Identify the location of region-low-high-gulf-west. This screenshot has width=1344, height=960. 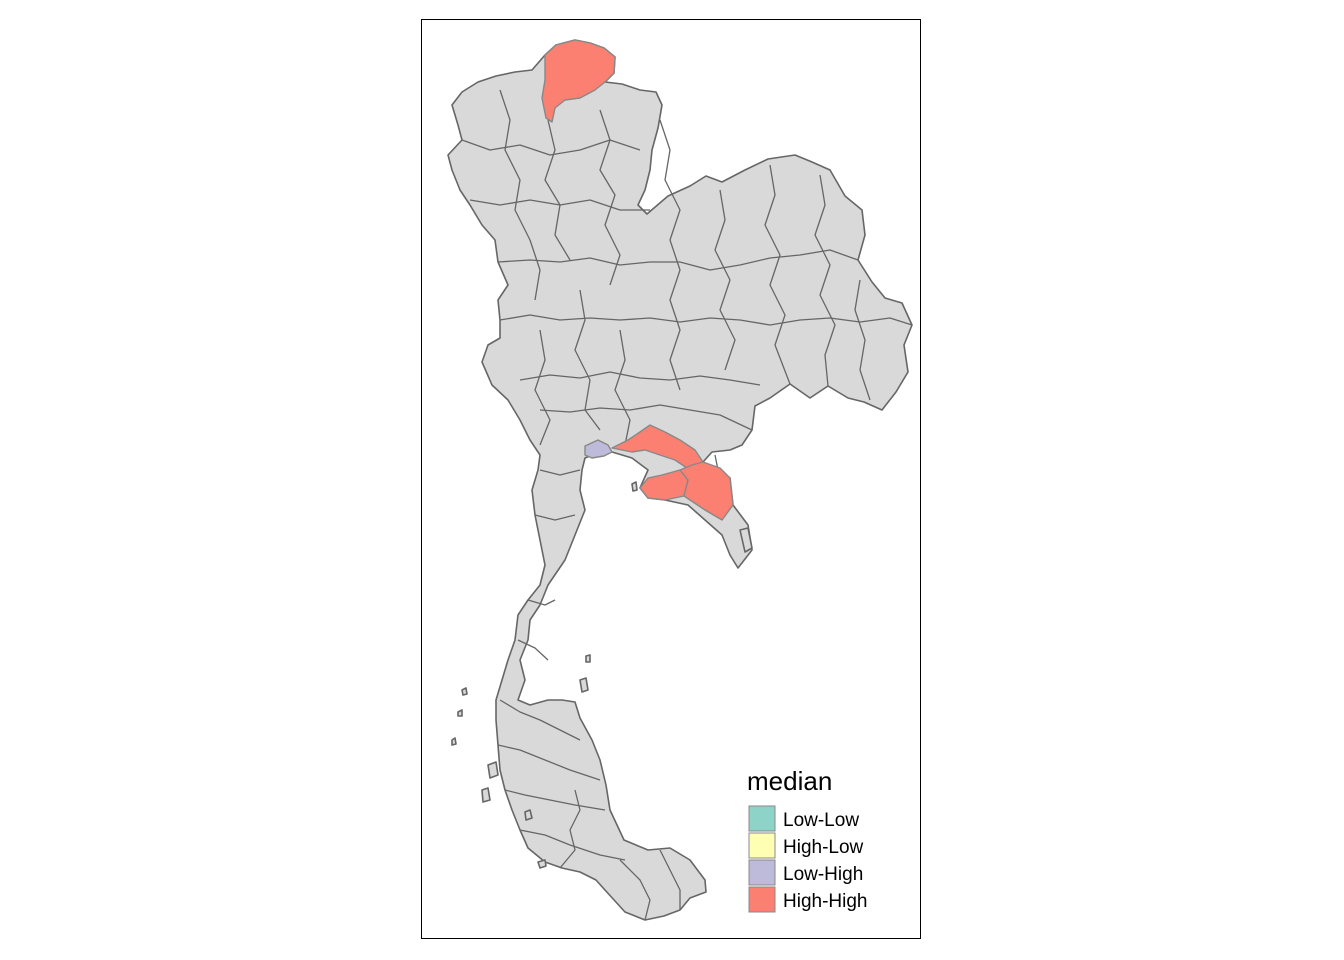
(598, 449).